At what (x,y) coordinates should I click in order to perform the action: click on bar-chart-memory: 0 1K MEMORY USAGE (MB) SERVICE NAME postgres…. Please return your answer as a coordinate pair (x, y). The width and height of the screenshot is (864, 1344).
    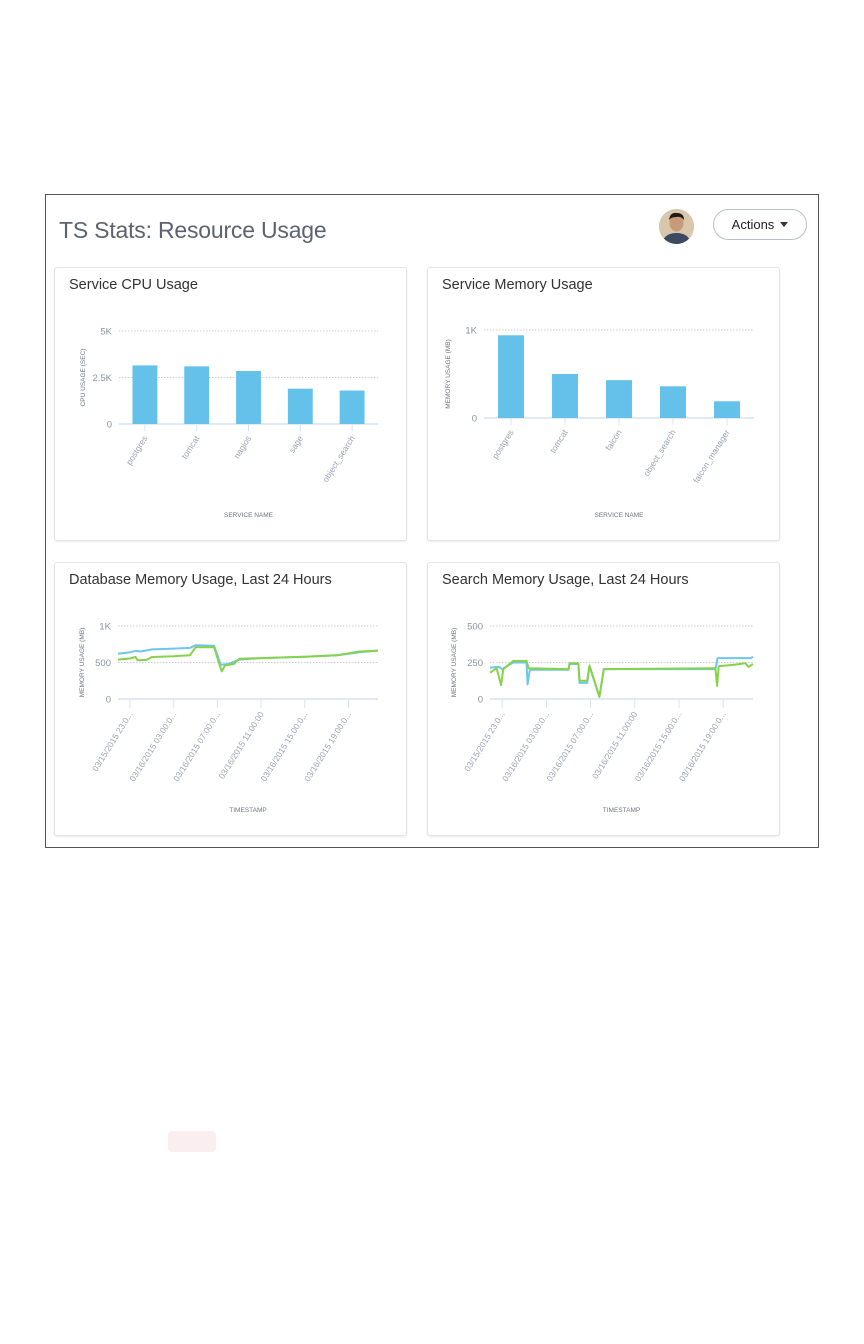
    Looking at the image, I should click on (599, 422).